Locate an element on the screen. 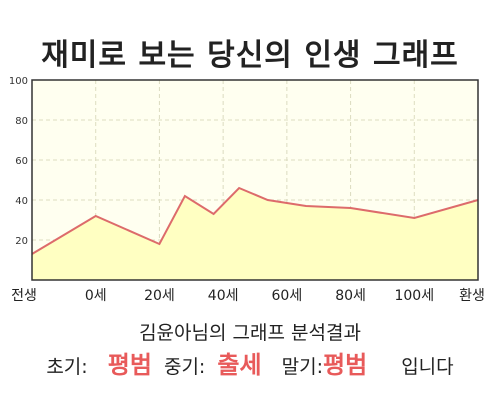  analysis-title: 김윤아님의 그래프 분석결과 is located at coordinates (250, 333).